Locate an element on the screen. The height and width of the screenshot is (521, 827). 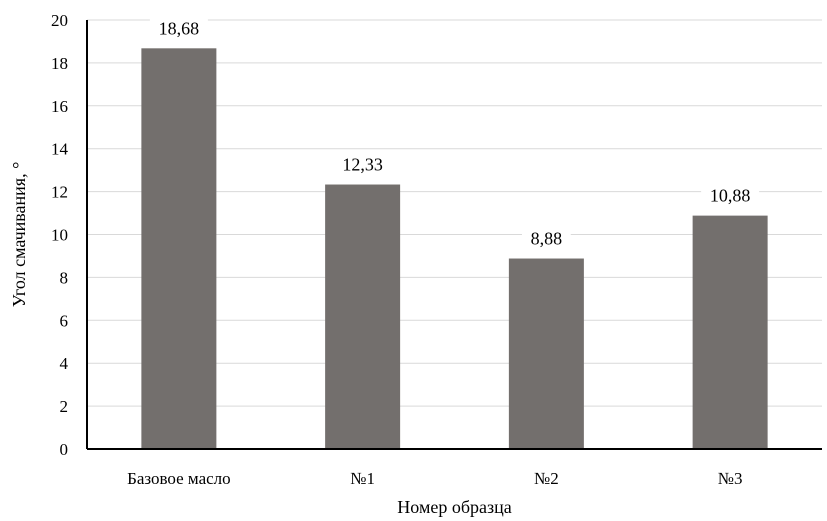
y-tick-label: 18 is located at coordinates (59, 63).